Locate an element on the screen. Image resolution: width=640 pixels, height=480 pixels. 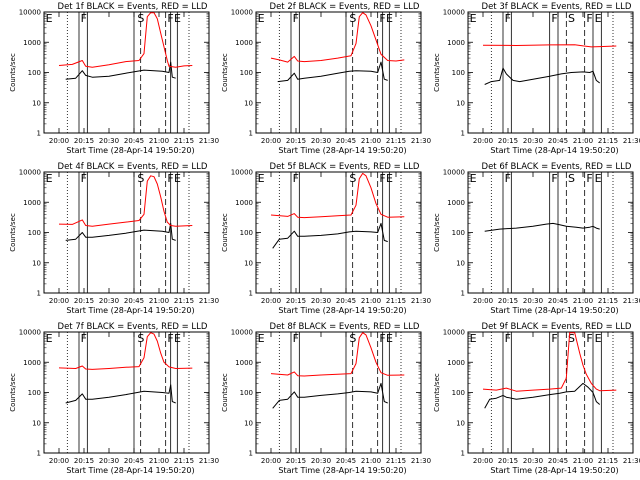
panel-title: Det 4f BLACK = Events, RED = LLD is located at coordinates (133, 167).